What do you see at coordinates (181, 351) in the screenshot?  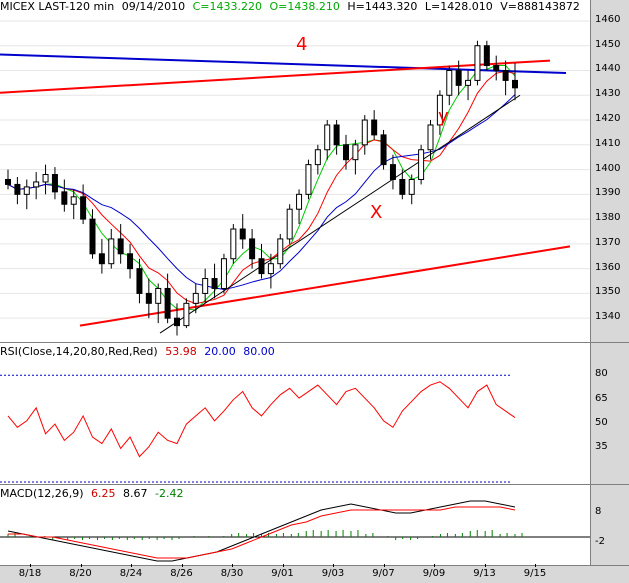 I see `rsi-value: 53.98` at bounding box center [181, 351].